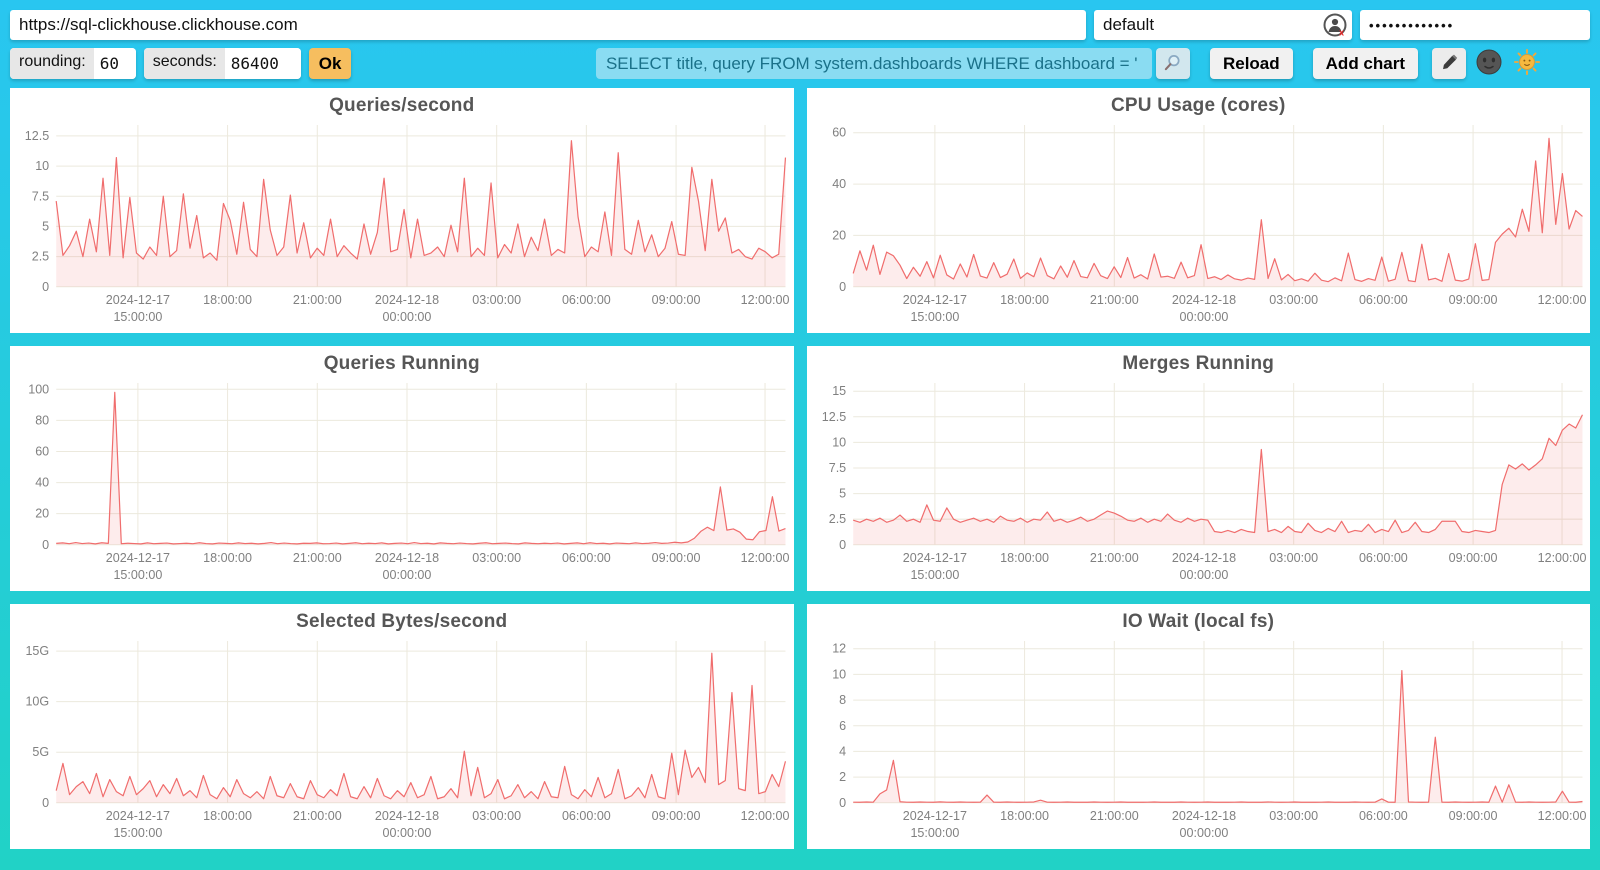 This screenshot has height=870, width=1600. I want to click on chart-title: Merges Running, so click(1198, 363).